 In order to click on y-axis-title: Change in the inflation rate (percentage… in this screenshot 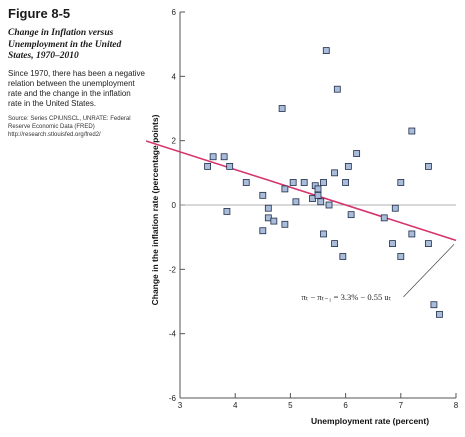, I will do `click(155, 209)`.